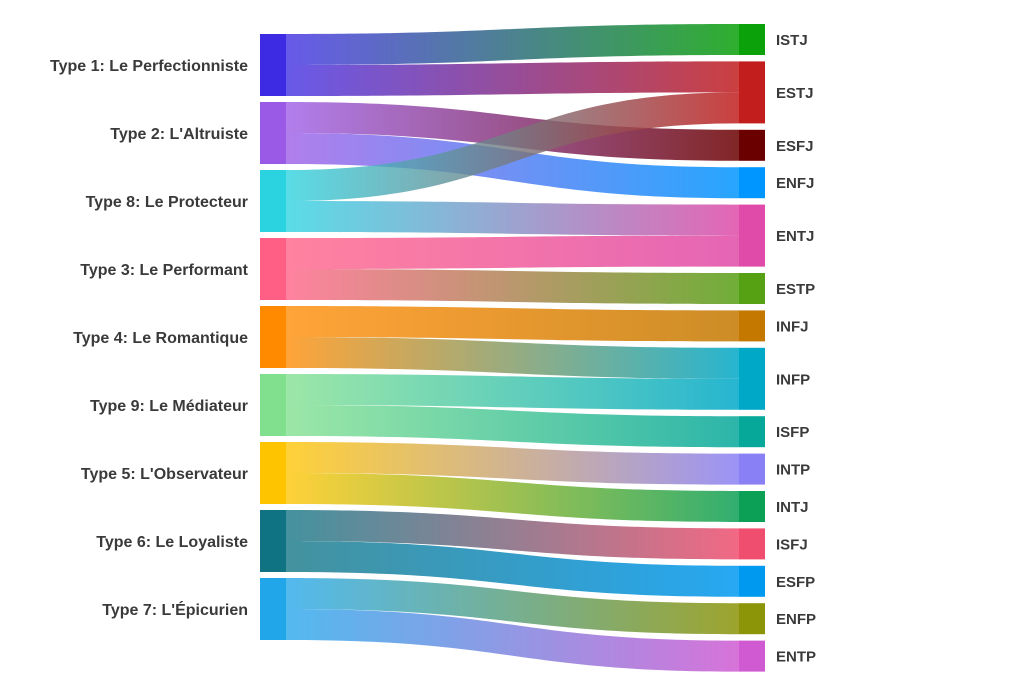 This screenshot has height=691, width=1024. I want to click on target-label-infp: INFP, so click(793, 379).